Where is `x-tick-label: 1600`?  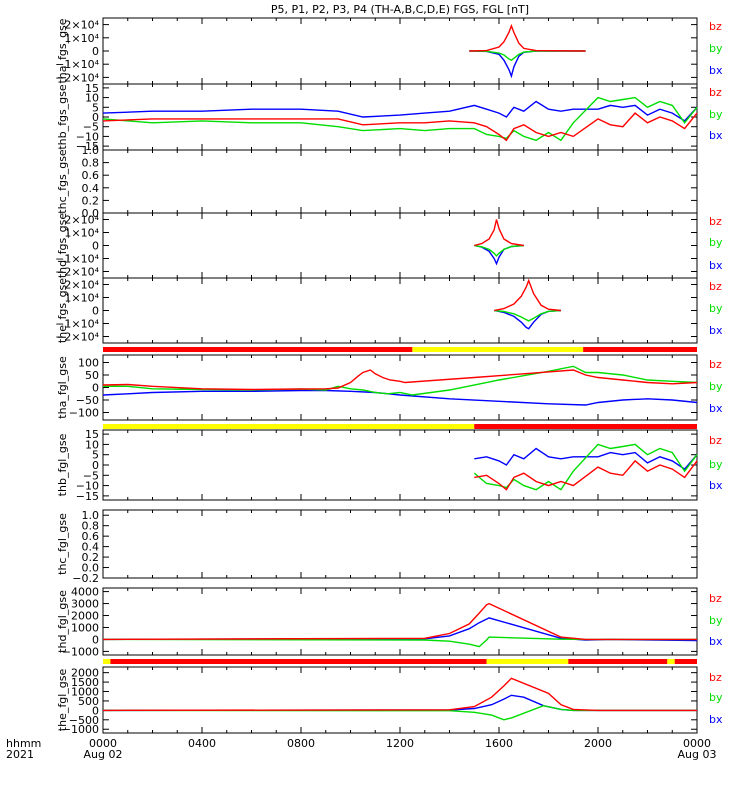
x-tick-label: 1600 is located at coordinates (499, 743).